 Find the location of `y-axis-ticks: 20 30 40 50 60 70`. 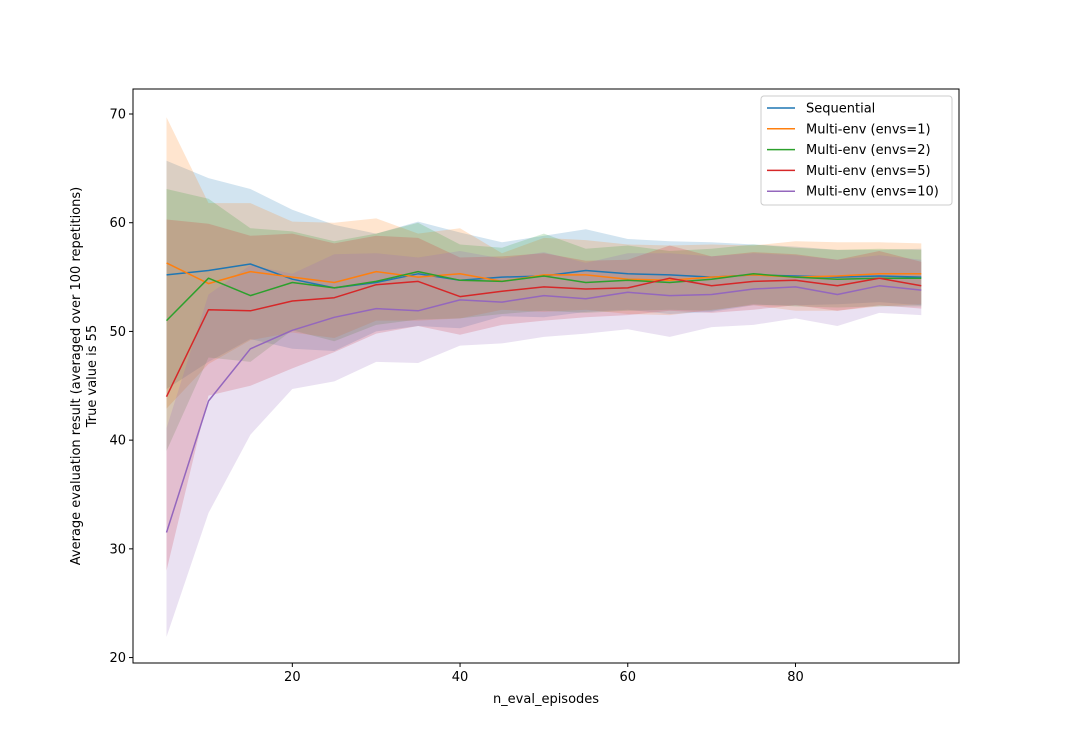

y-axis-ticks: 20 30 40 50 60 70 is located at coordinates (121, 387).